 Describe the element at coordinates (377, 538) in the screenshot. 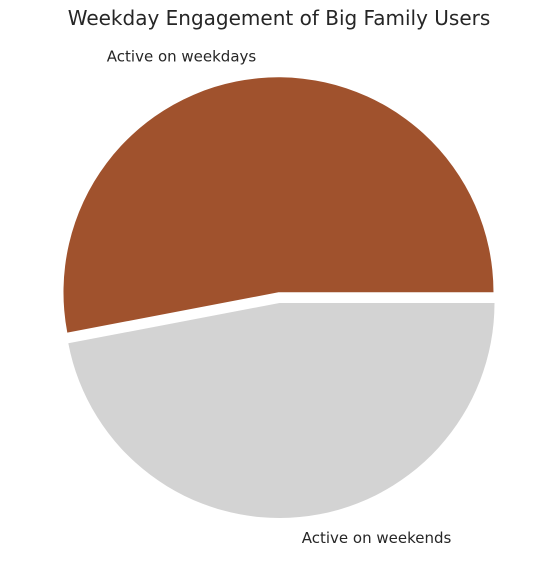

I see `pie-slice-label-2: Active on weekends` at that location.